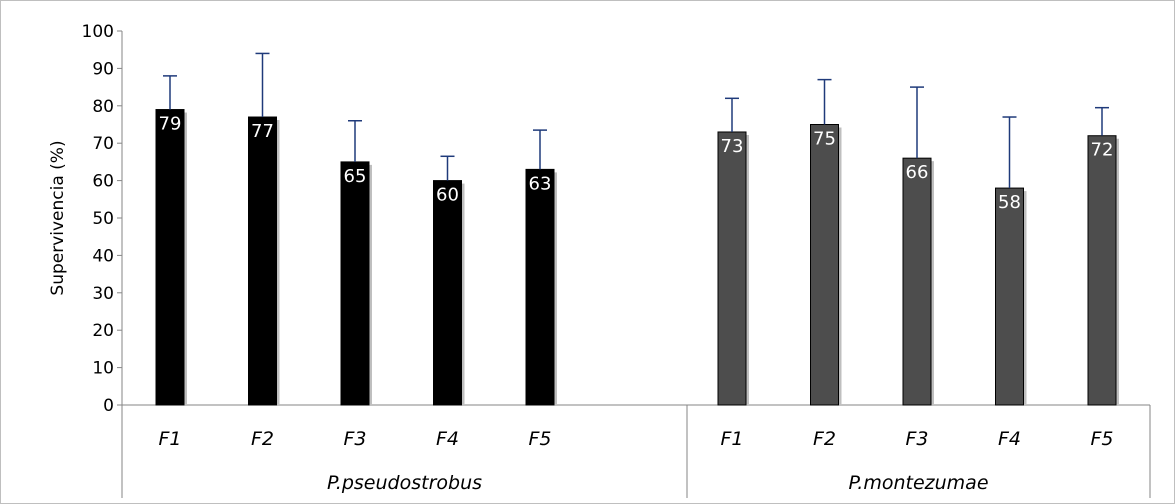 This screenshot has width=1175, height=504. I want to click on group-label-p-montezumae: P.montezumae, so click(918, 483).